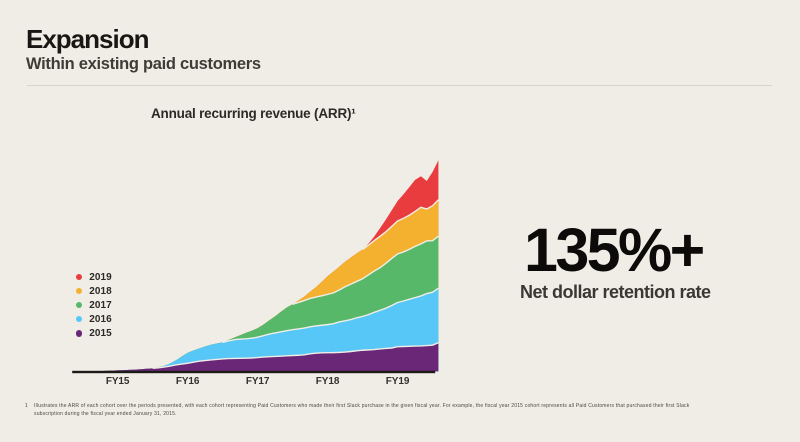 The image size is (800, 442). Describe the element at coordinates (257, 381) in the screenshot. I see `x-tick-FY17: FY17` at that location.